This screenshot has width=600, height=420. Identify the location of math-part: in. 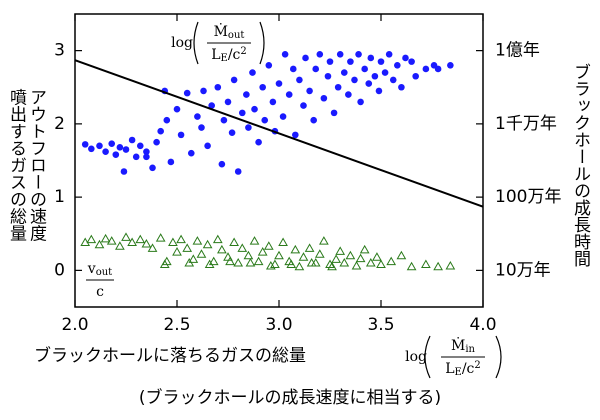
(470, 349).